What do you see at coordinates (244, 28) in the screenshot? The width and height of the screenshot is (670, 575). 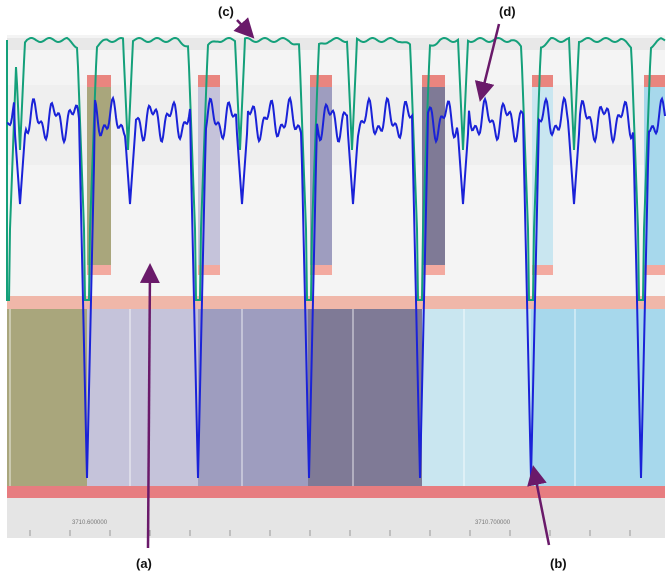 I see `arrow-c` at bounding box center [244, 28].